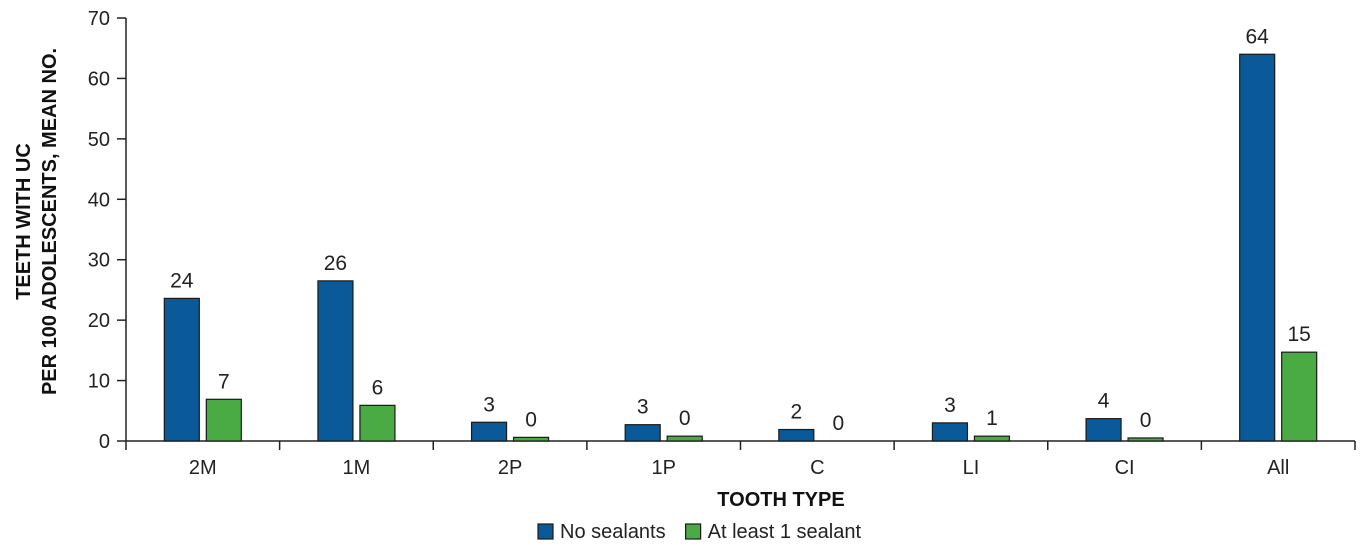  What do you see at coordinates (785, 532) in the screenshot?
I see `legend-label: At least 1 sealant` at bounding box center [785, 532].